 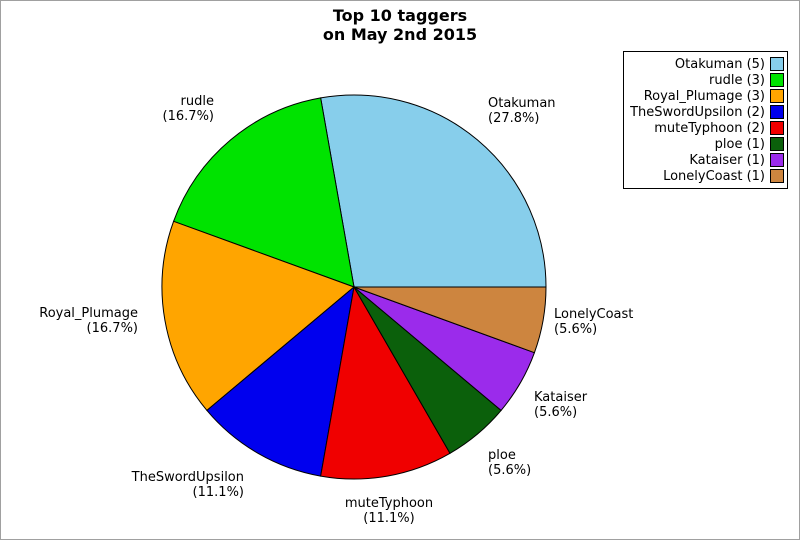 What do you see at coordinates (514, 118) in the screenshot?
I see `slice-label-percent: (27.8%)` at bounding box center [514, 118].